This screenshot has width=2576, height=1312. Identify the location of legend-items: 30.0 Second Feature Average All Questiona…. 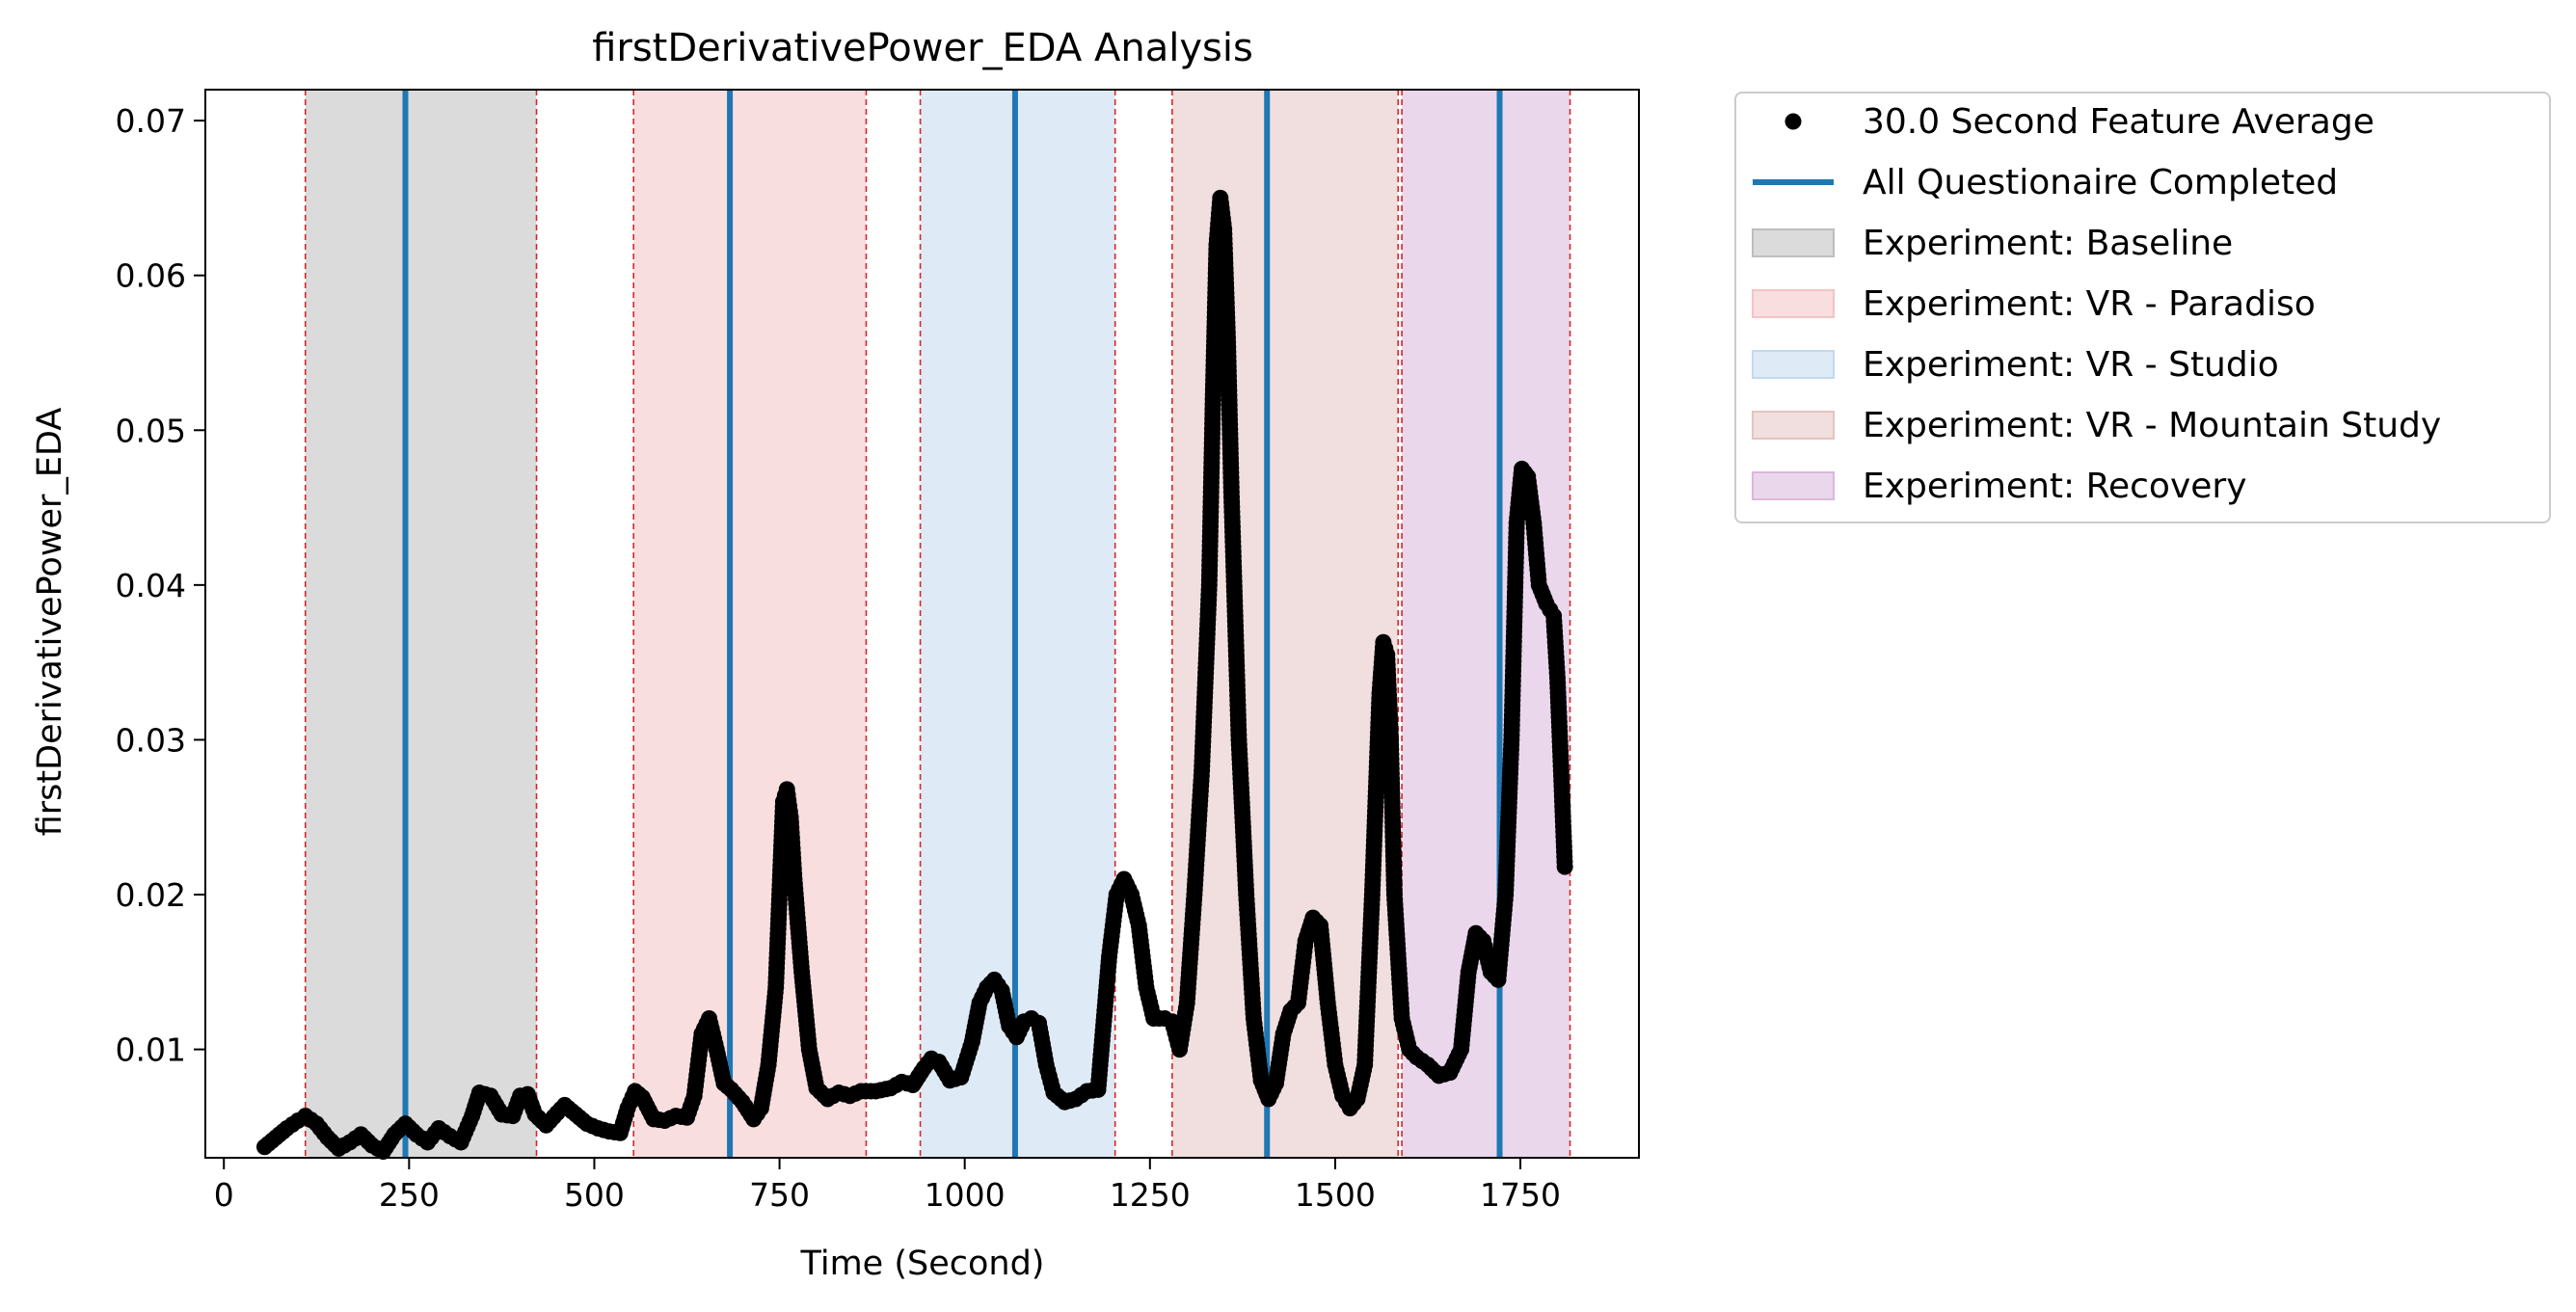
(2097, 304).